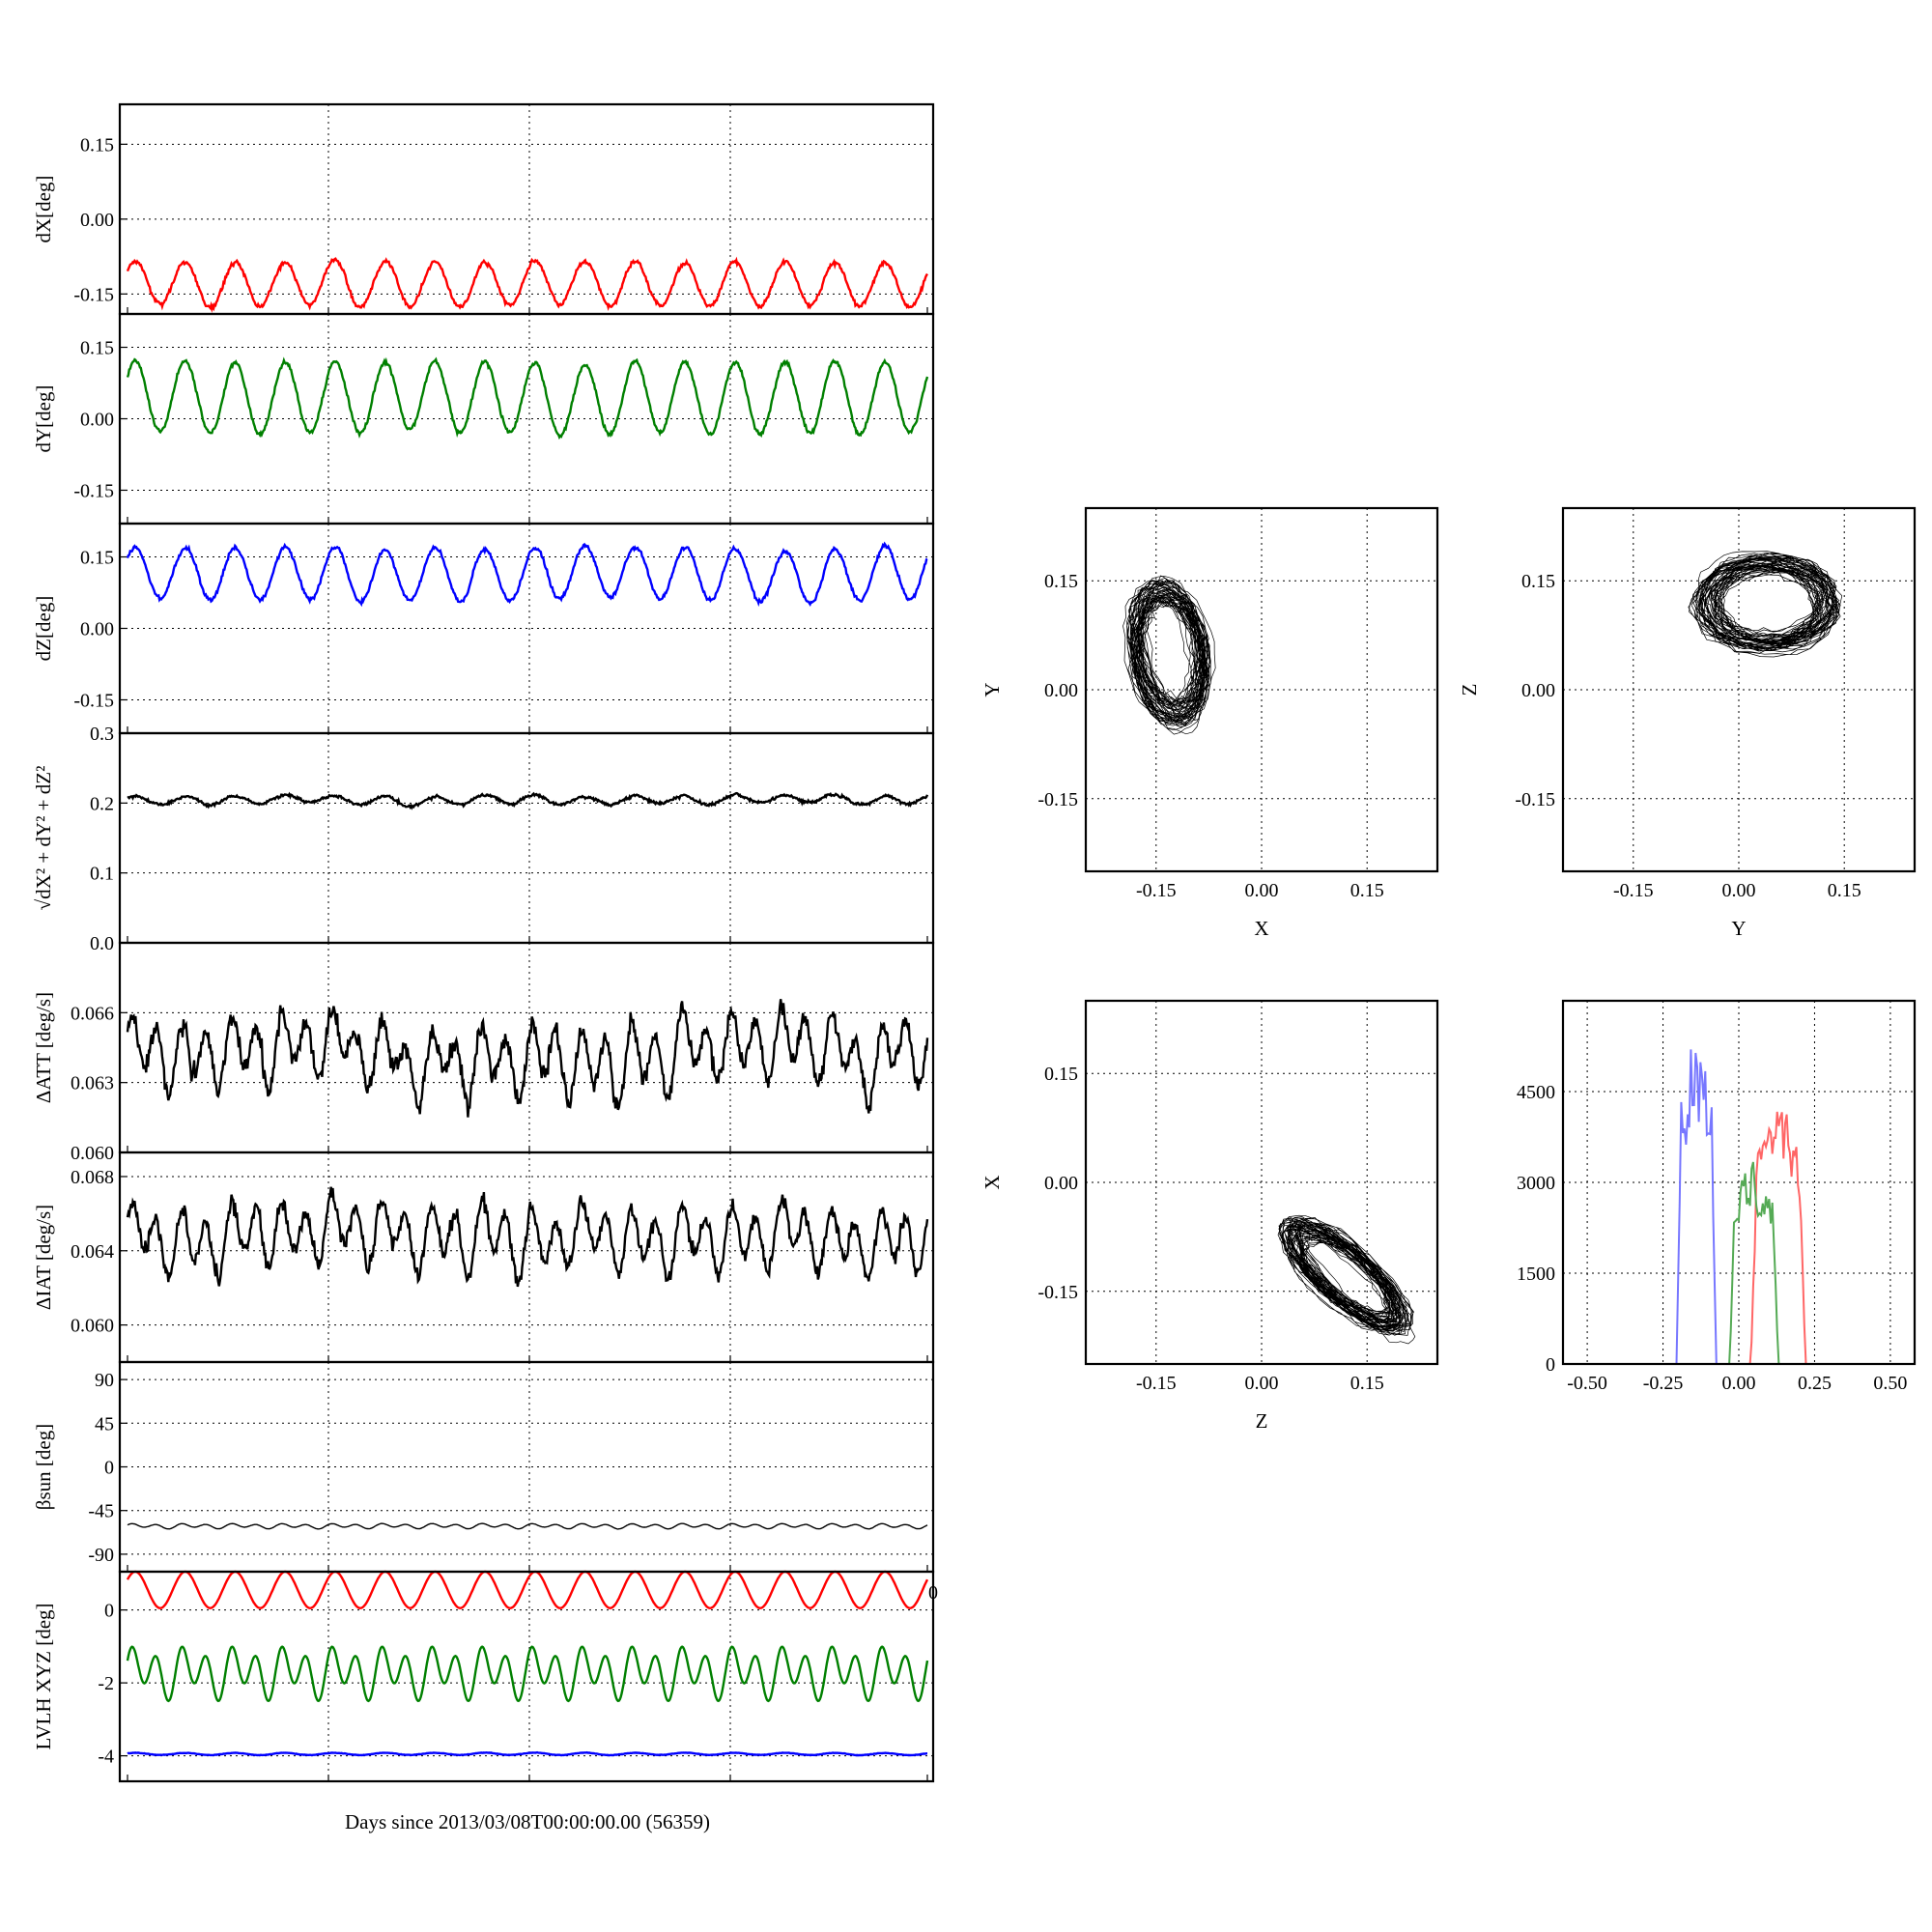  I want to click on ytick-label-dIAT-1: 0.064, so click(92, 1252).